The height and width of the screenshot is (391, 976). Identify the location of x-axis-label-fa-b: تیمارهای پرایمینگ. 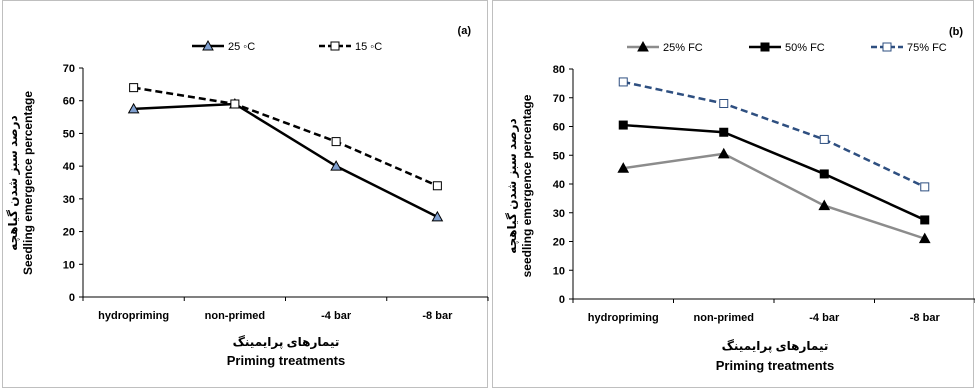
(775, 346).